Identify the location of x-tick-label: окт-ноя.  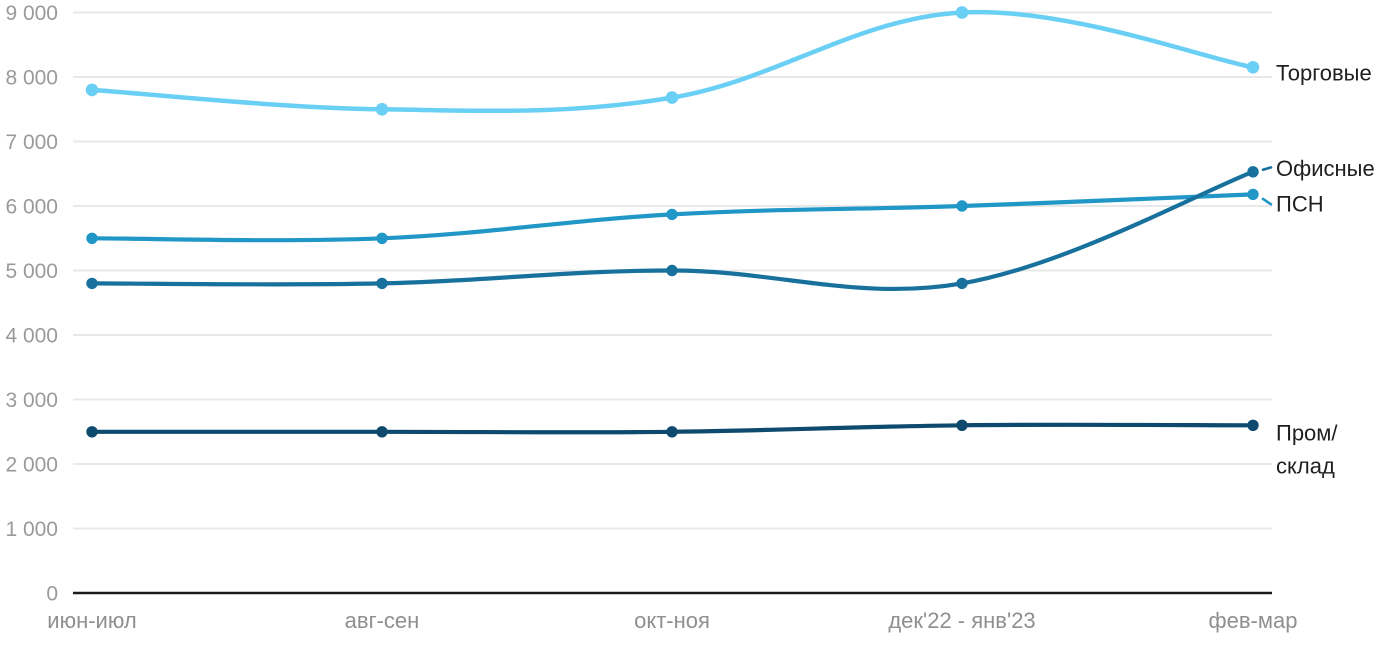
(672, 620).